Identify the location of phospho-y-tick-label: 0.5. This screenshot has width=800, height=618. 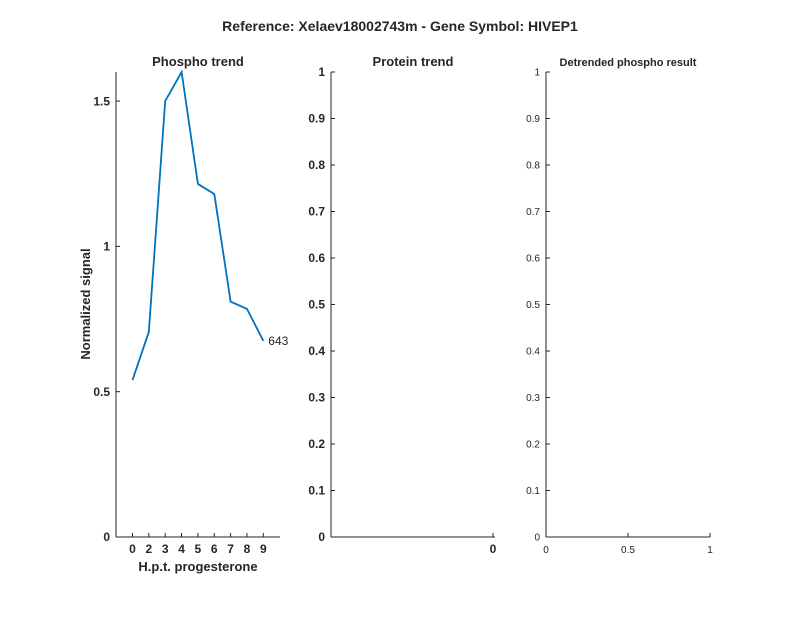
(101, 392).